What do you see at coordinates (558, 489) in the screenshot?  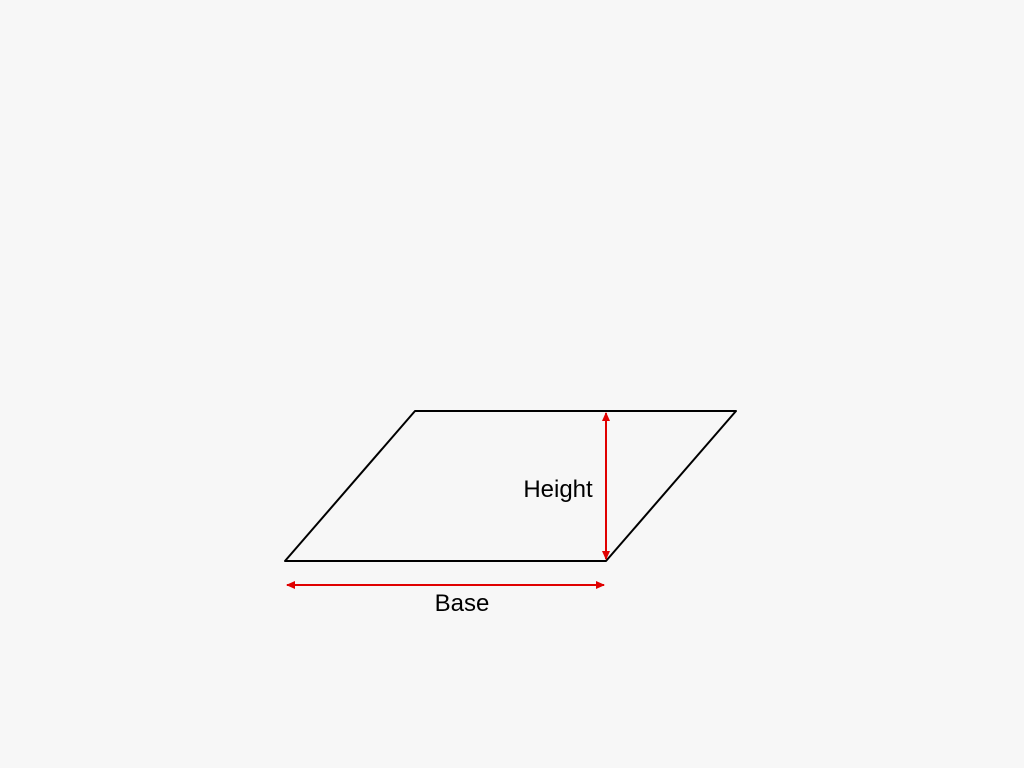 I see `height-label: Height` at bounding box center [558, 489].